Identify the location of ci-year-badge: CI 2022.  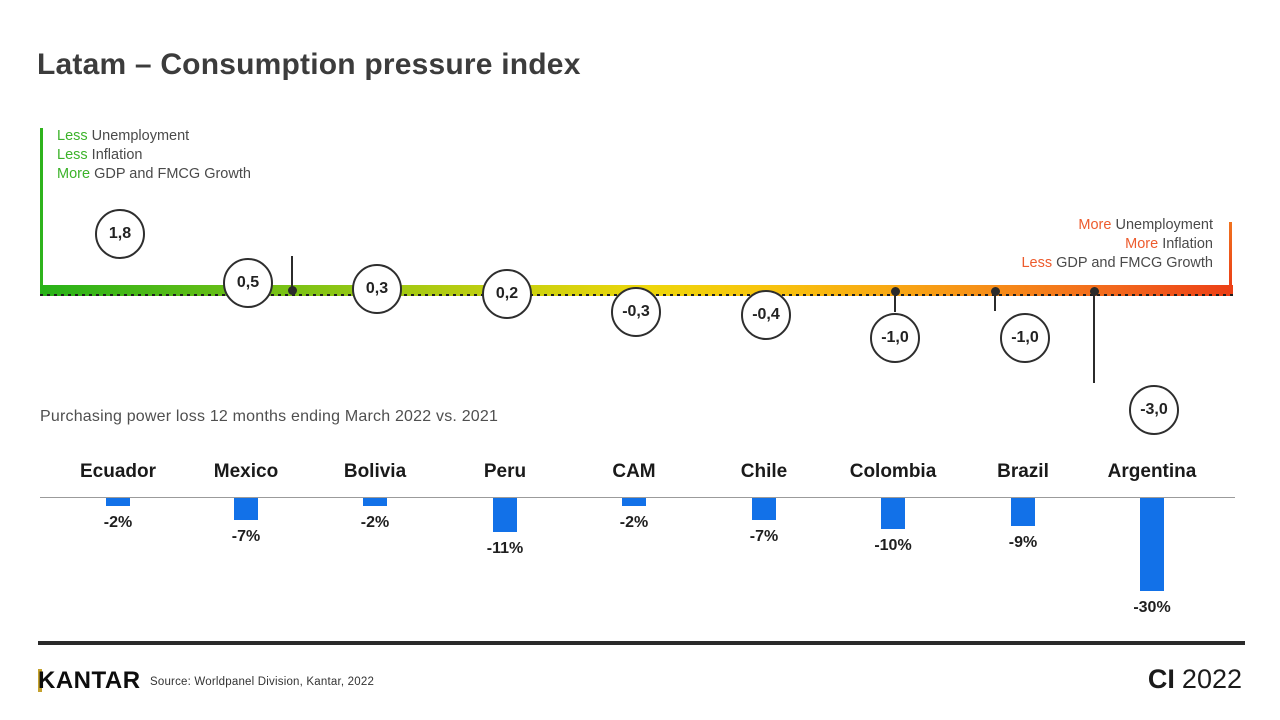
(1195, 679).